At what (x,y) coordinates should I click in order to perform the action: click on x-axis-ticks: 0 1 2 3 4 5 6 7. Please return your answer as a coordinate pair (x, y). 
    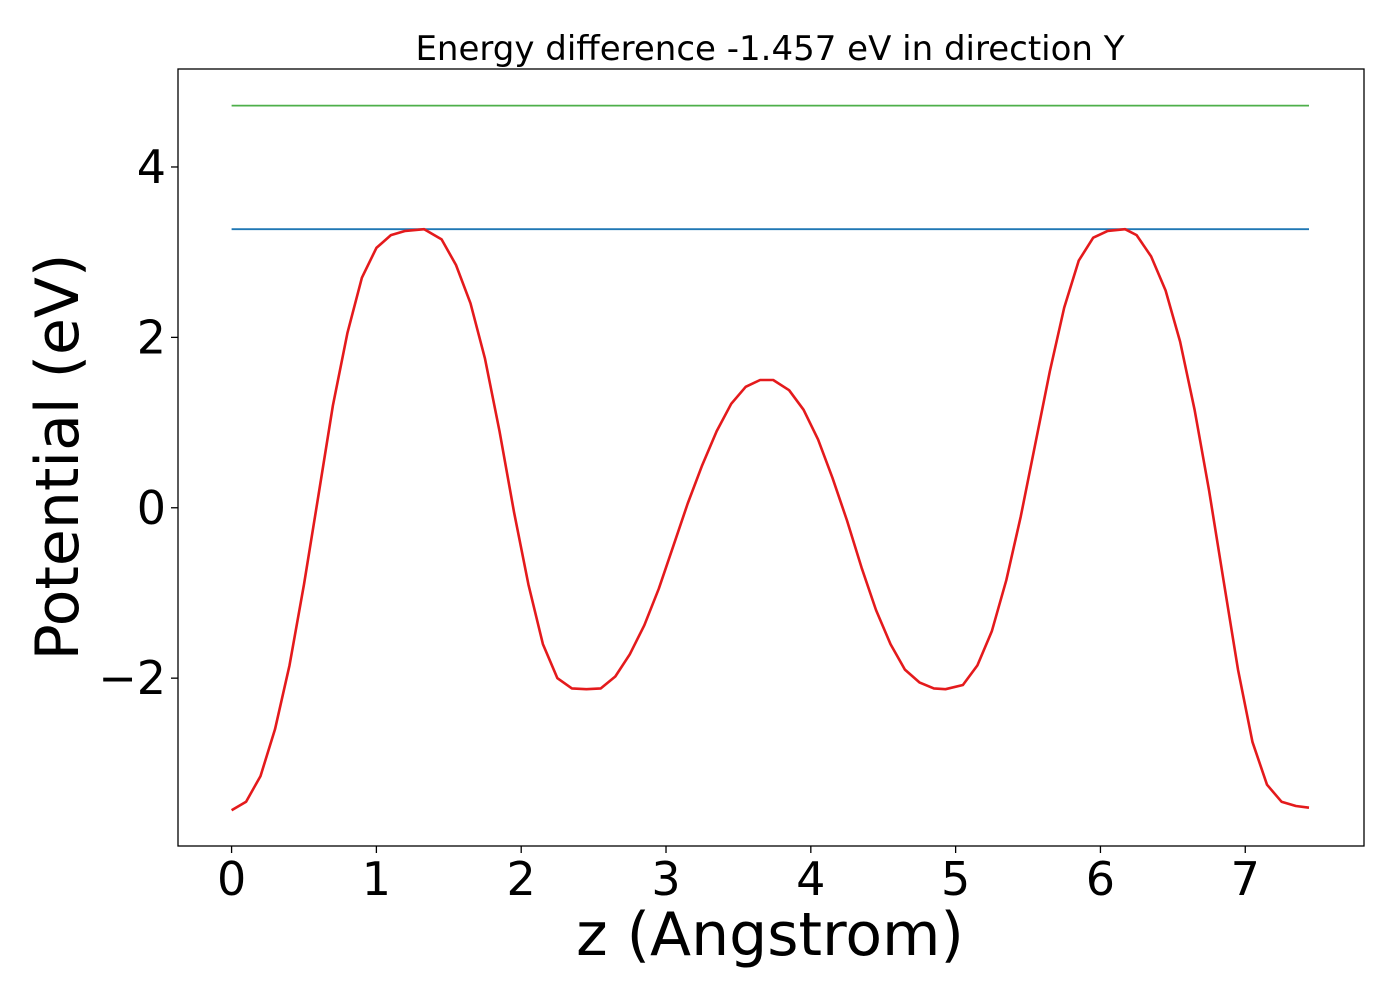
    Looking at the image, I should click on (738, 876).